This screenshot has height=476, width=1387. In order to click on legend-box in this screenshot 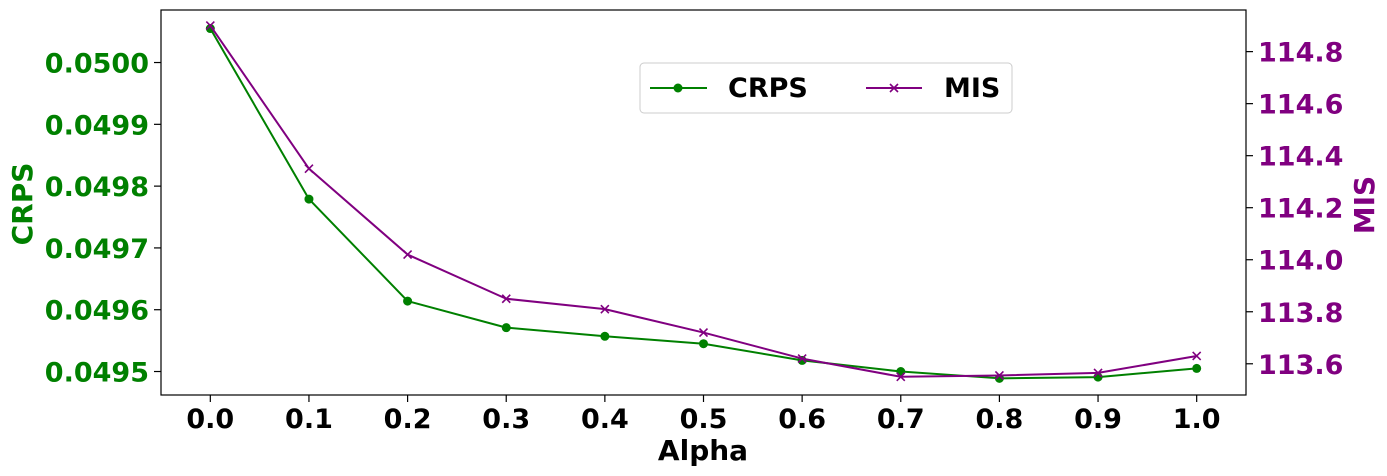, I will do `click(826, 88)`.